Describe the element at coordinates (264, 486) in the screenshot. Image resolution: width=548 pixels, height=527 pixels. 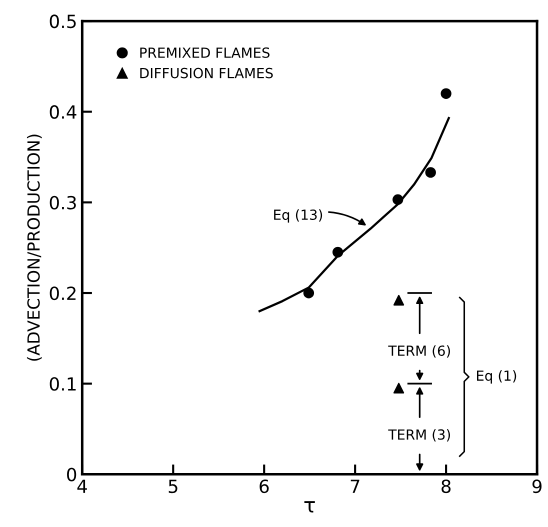
I see `x-tick-label: 6` at that location.